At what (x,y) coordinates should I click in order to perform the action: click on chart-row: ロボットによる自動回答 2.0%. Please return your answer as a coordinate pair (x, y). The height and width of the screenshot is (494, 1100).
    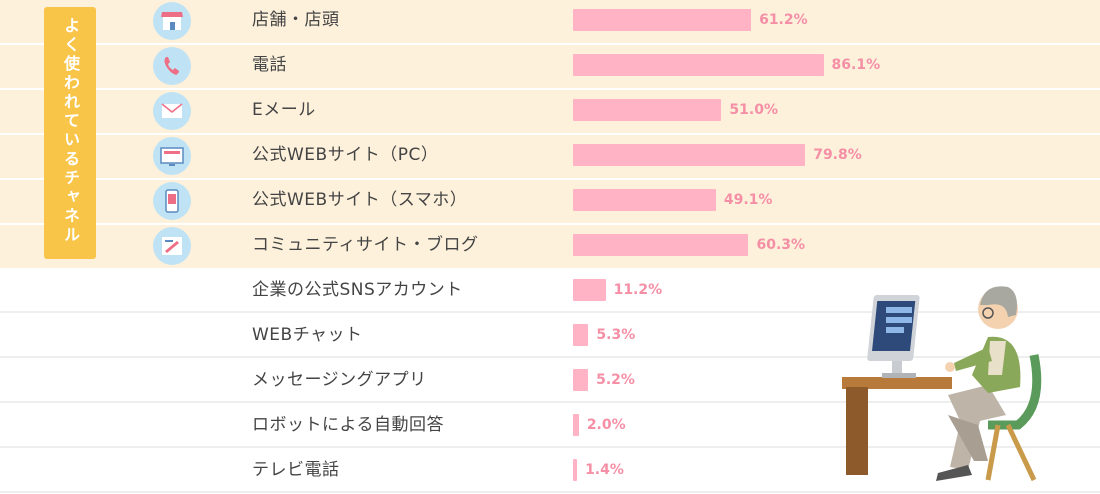
    Looking at the image, I should click on (550, 426).